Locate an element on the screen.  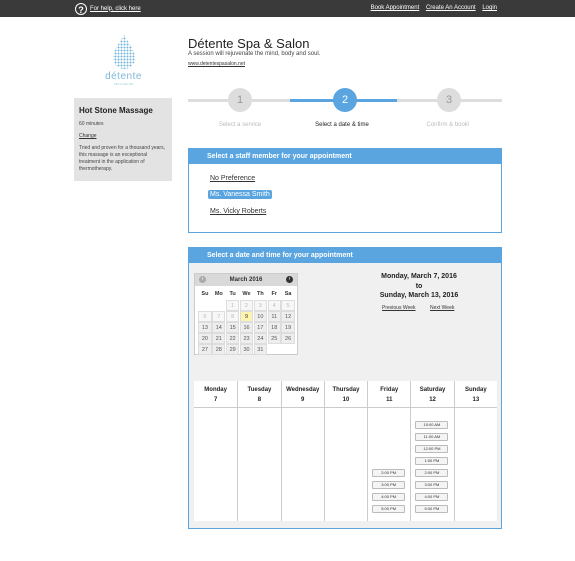
day-name: Tuesday is located at coordinates (259, 390).